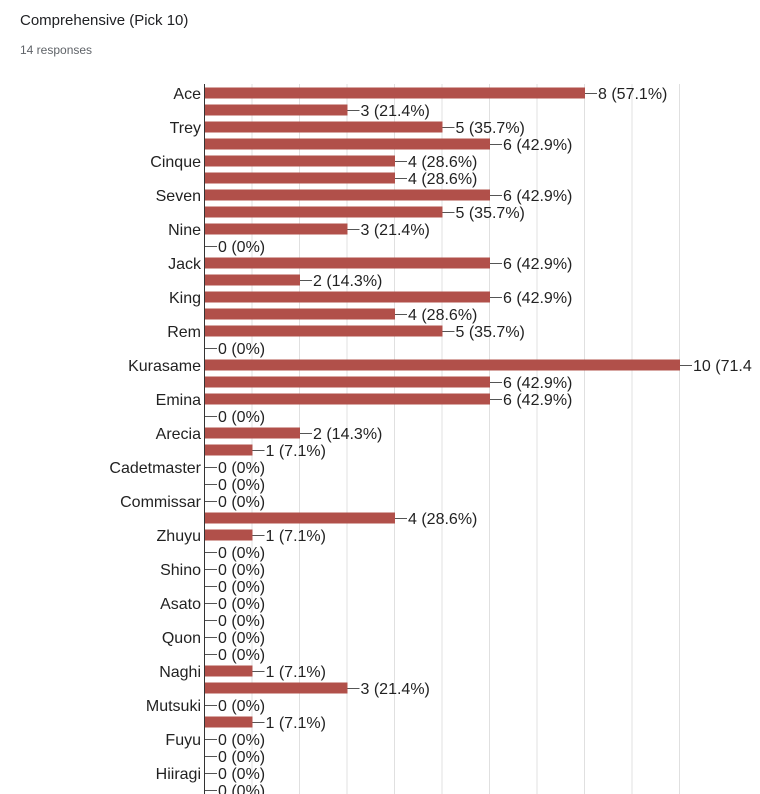 Image resolution: width=760 pixels, height=794 pixels. Describe the element at coordinates (180, 570) in the screenshot. I see `category-label: Shino` at that location.